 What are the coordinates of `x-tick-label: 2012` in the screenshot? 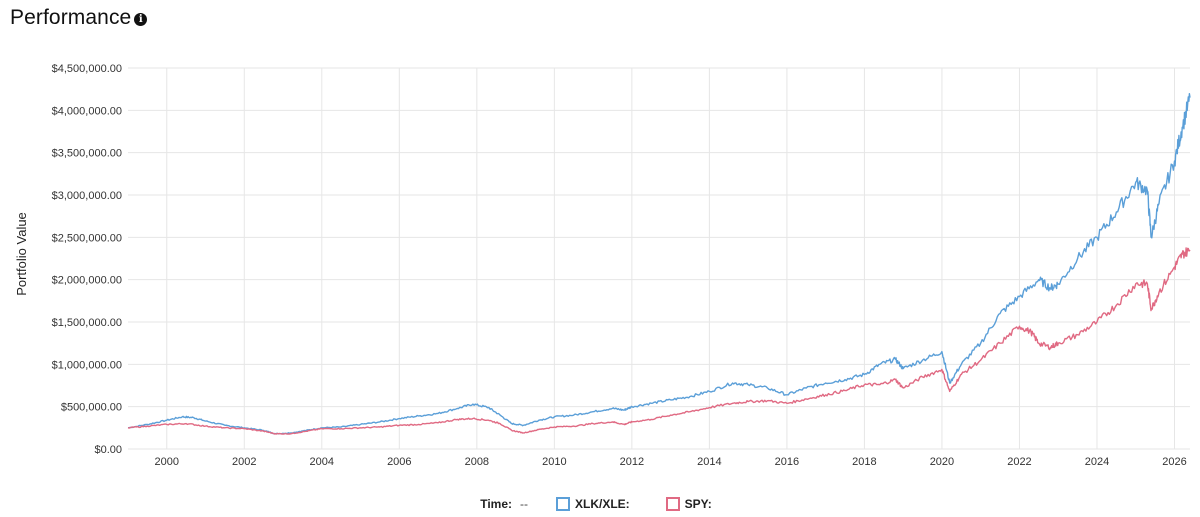 It's located at (632, 462).